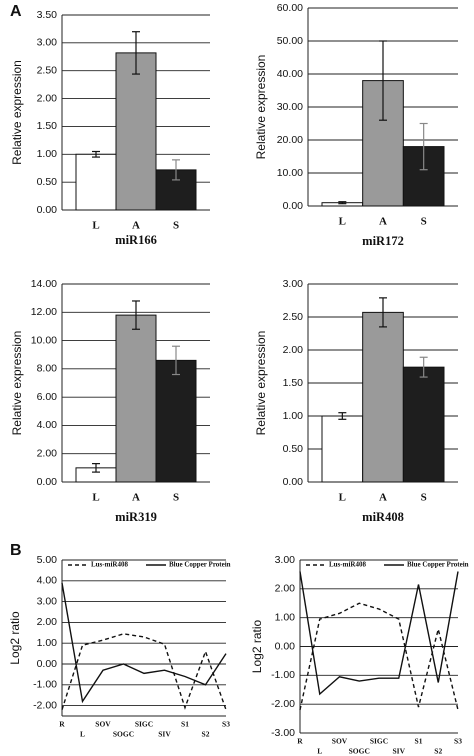 Image resolution: width=474 pixels, height=756 pixels. What do you see at coordinates (283, 704) in the screenshot?
I see `y-tick-label: -2.00` at bounding box center [283, 704].